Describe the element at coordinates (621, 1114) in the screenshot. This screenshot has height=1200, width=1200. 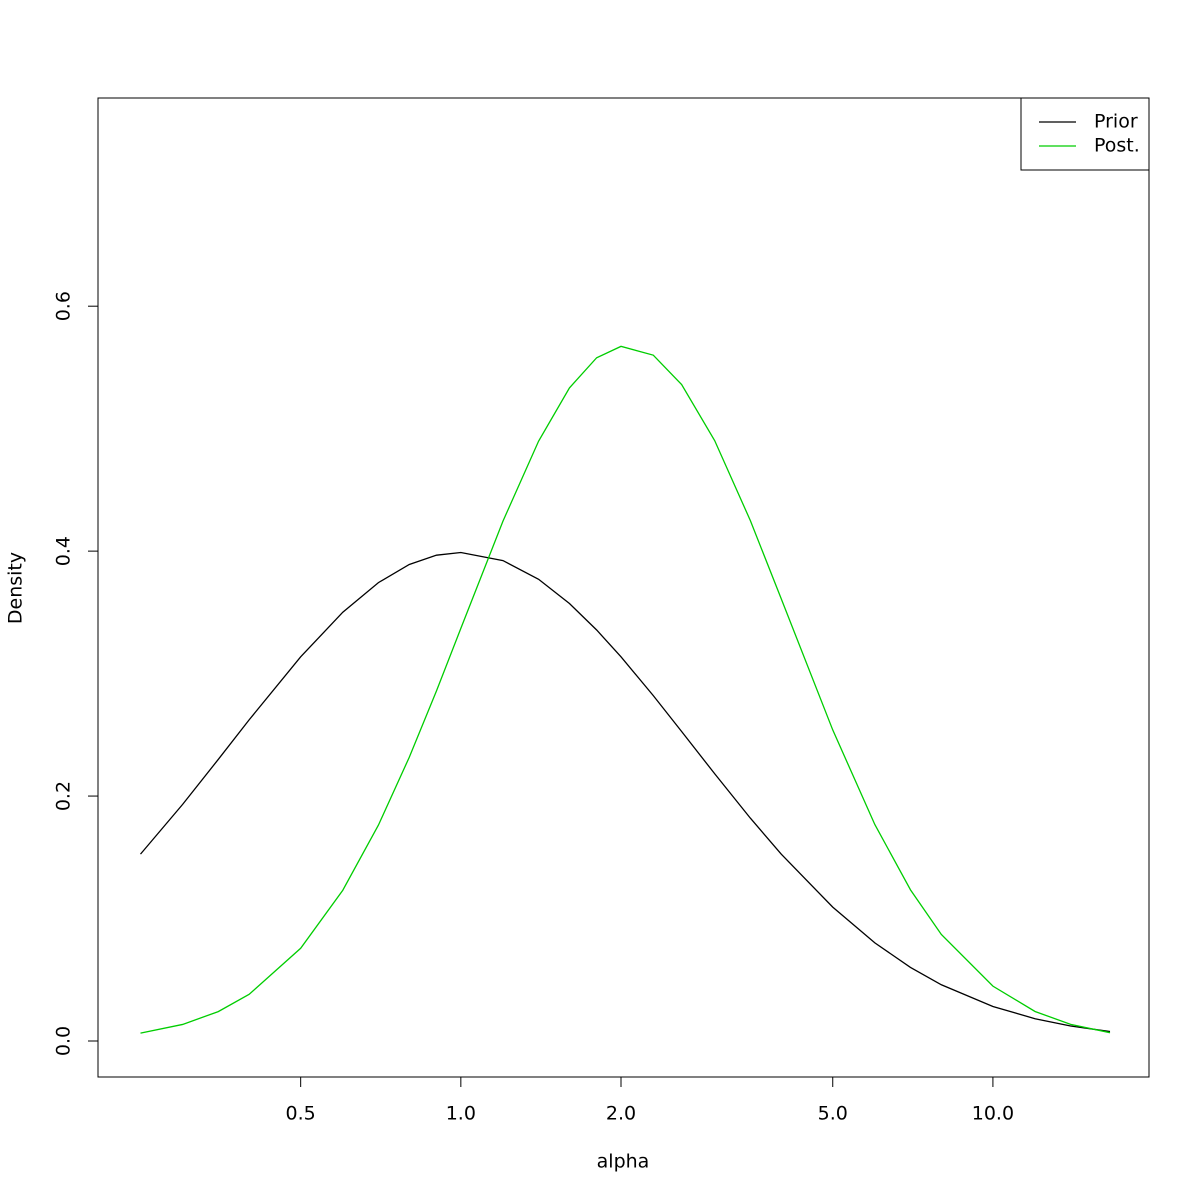
I see `x-tick-label: 2.0` at that location.